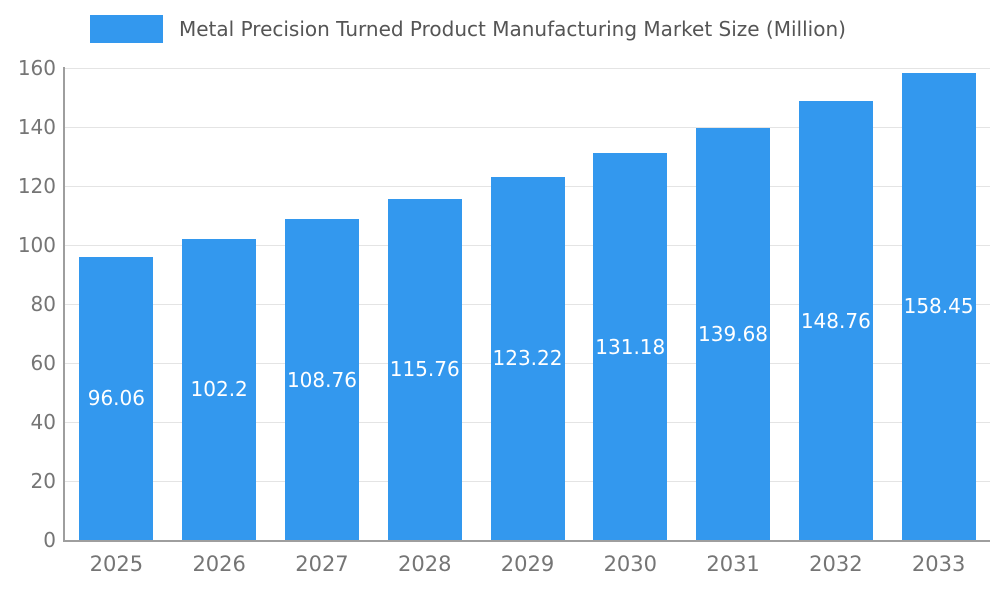 This screenshot has height=600, width=1000. I want to click on bar-2031: 139.68, so click(733, 333).